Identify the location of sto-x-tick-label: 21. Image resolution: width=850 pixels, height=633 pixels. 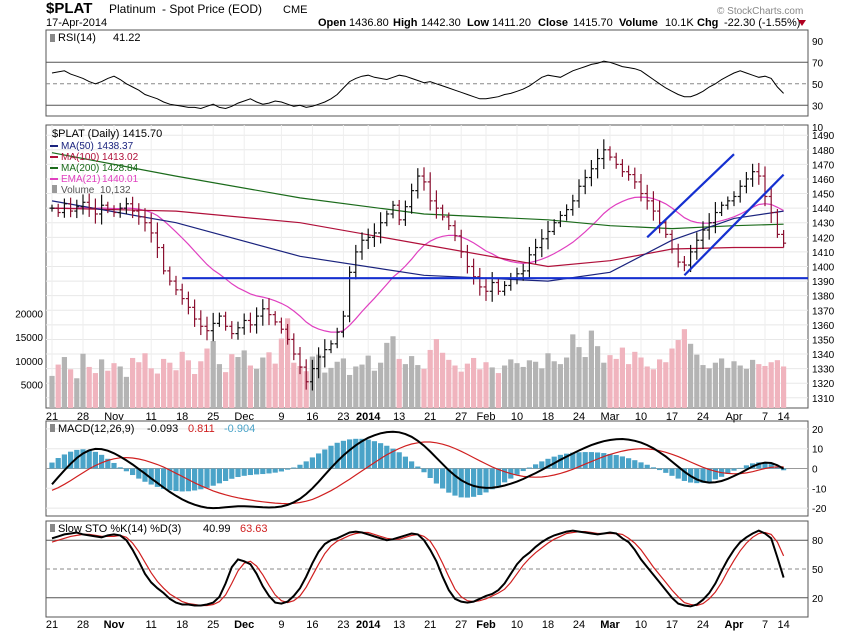
(430, 625).